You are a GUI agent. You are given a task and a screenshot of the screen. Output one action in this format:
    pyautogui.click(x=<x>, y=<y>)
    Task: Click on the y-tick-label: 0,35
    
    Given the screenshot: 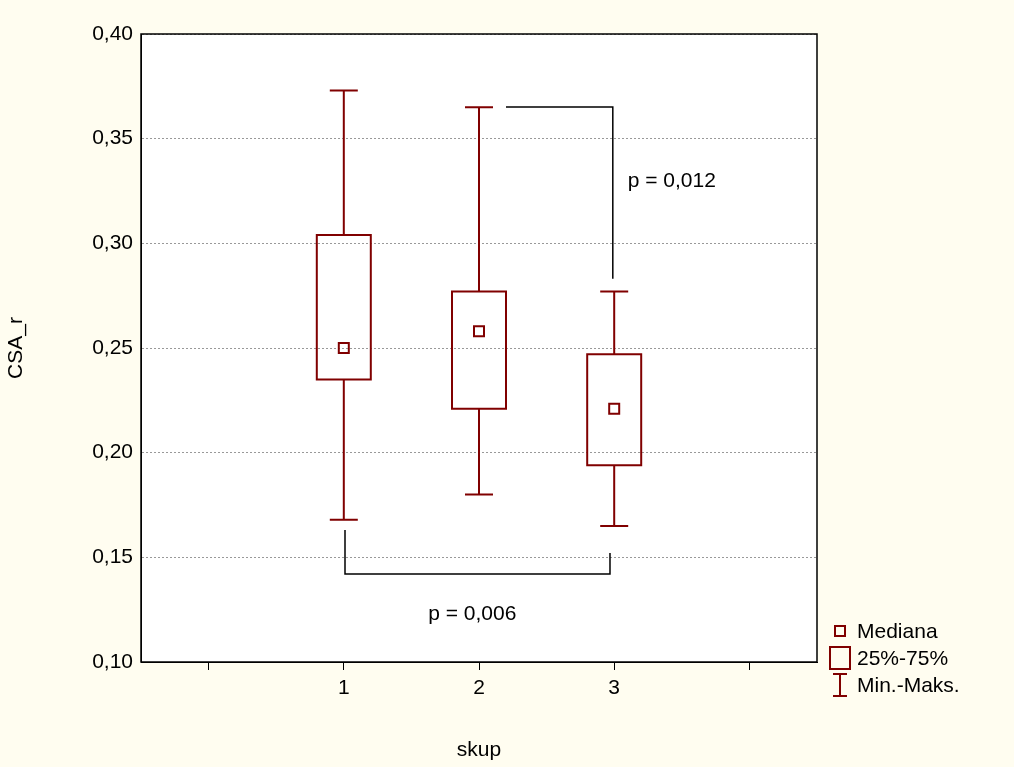 What is the action you would take?
    pyautogui.click(x=112, y=137)
    